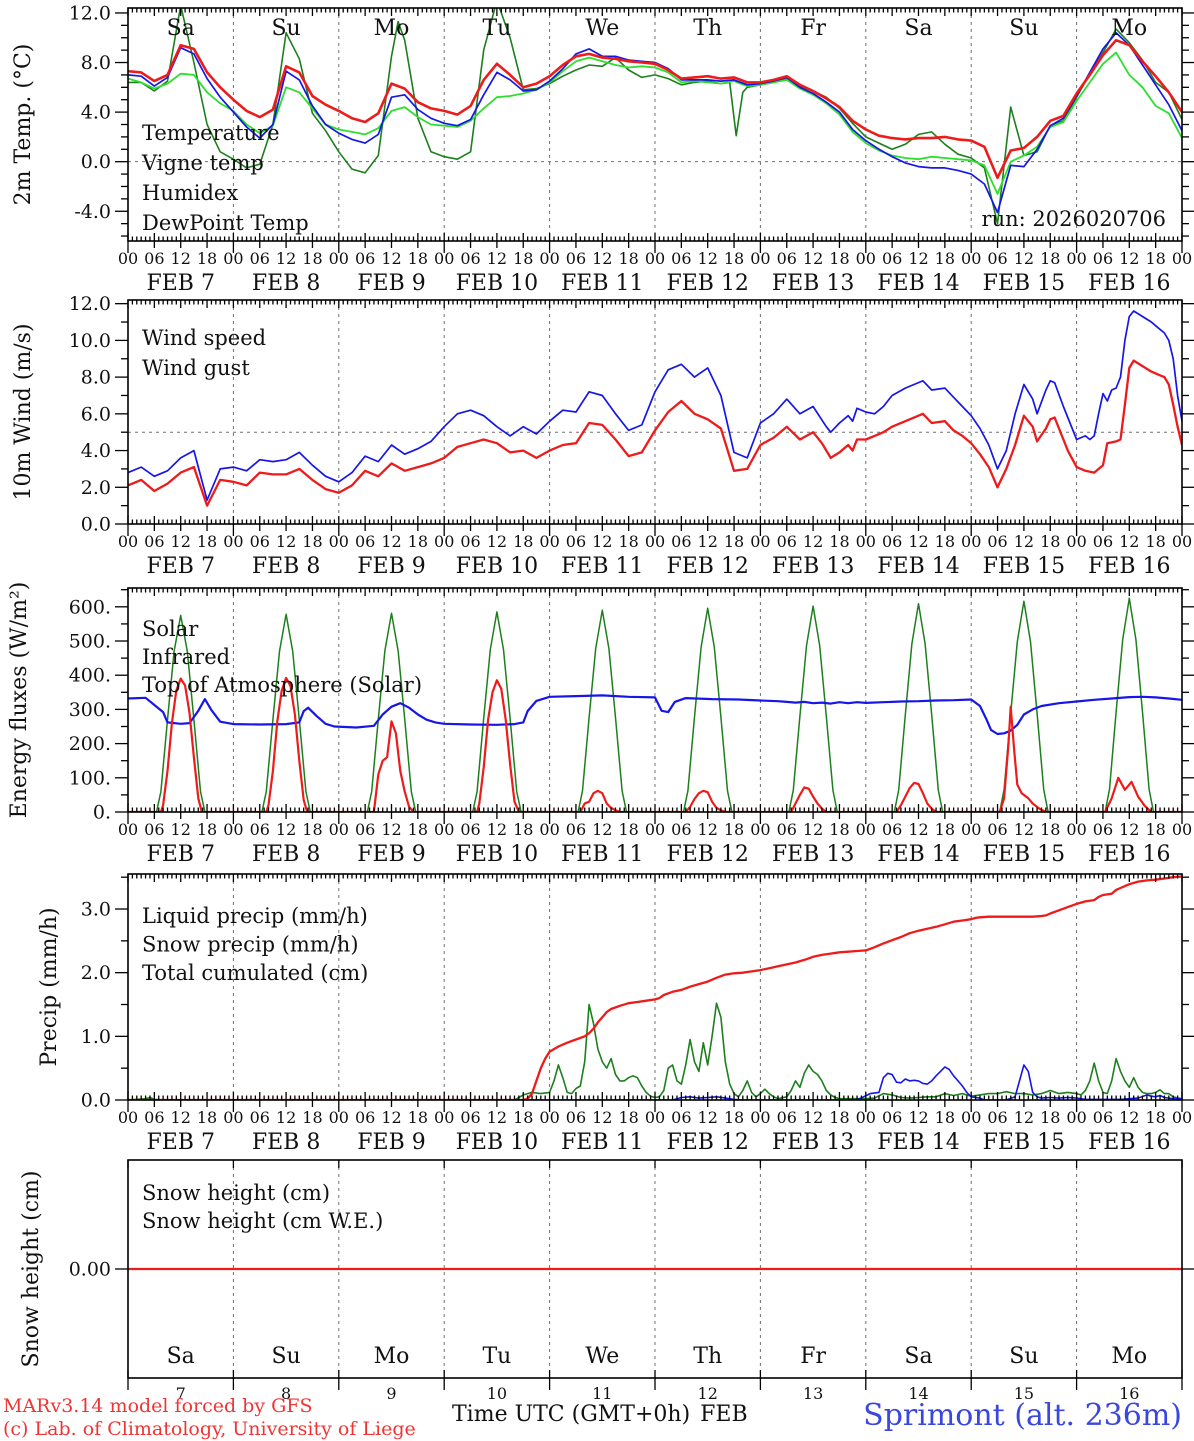  Describe the element at coordinates (96, 1037) in the screenshot. I see `ytick-text: 1.0` at that location.